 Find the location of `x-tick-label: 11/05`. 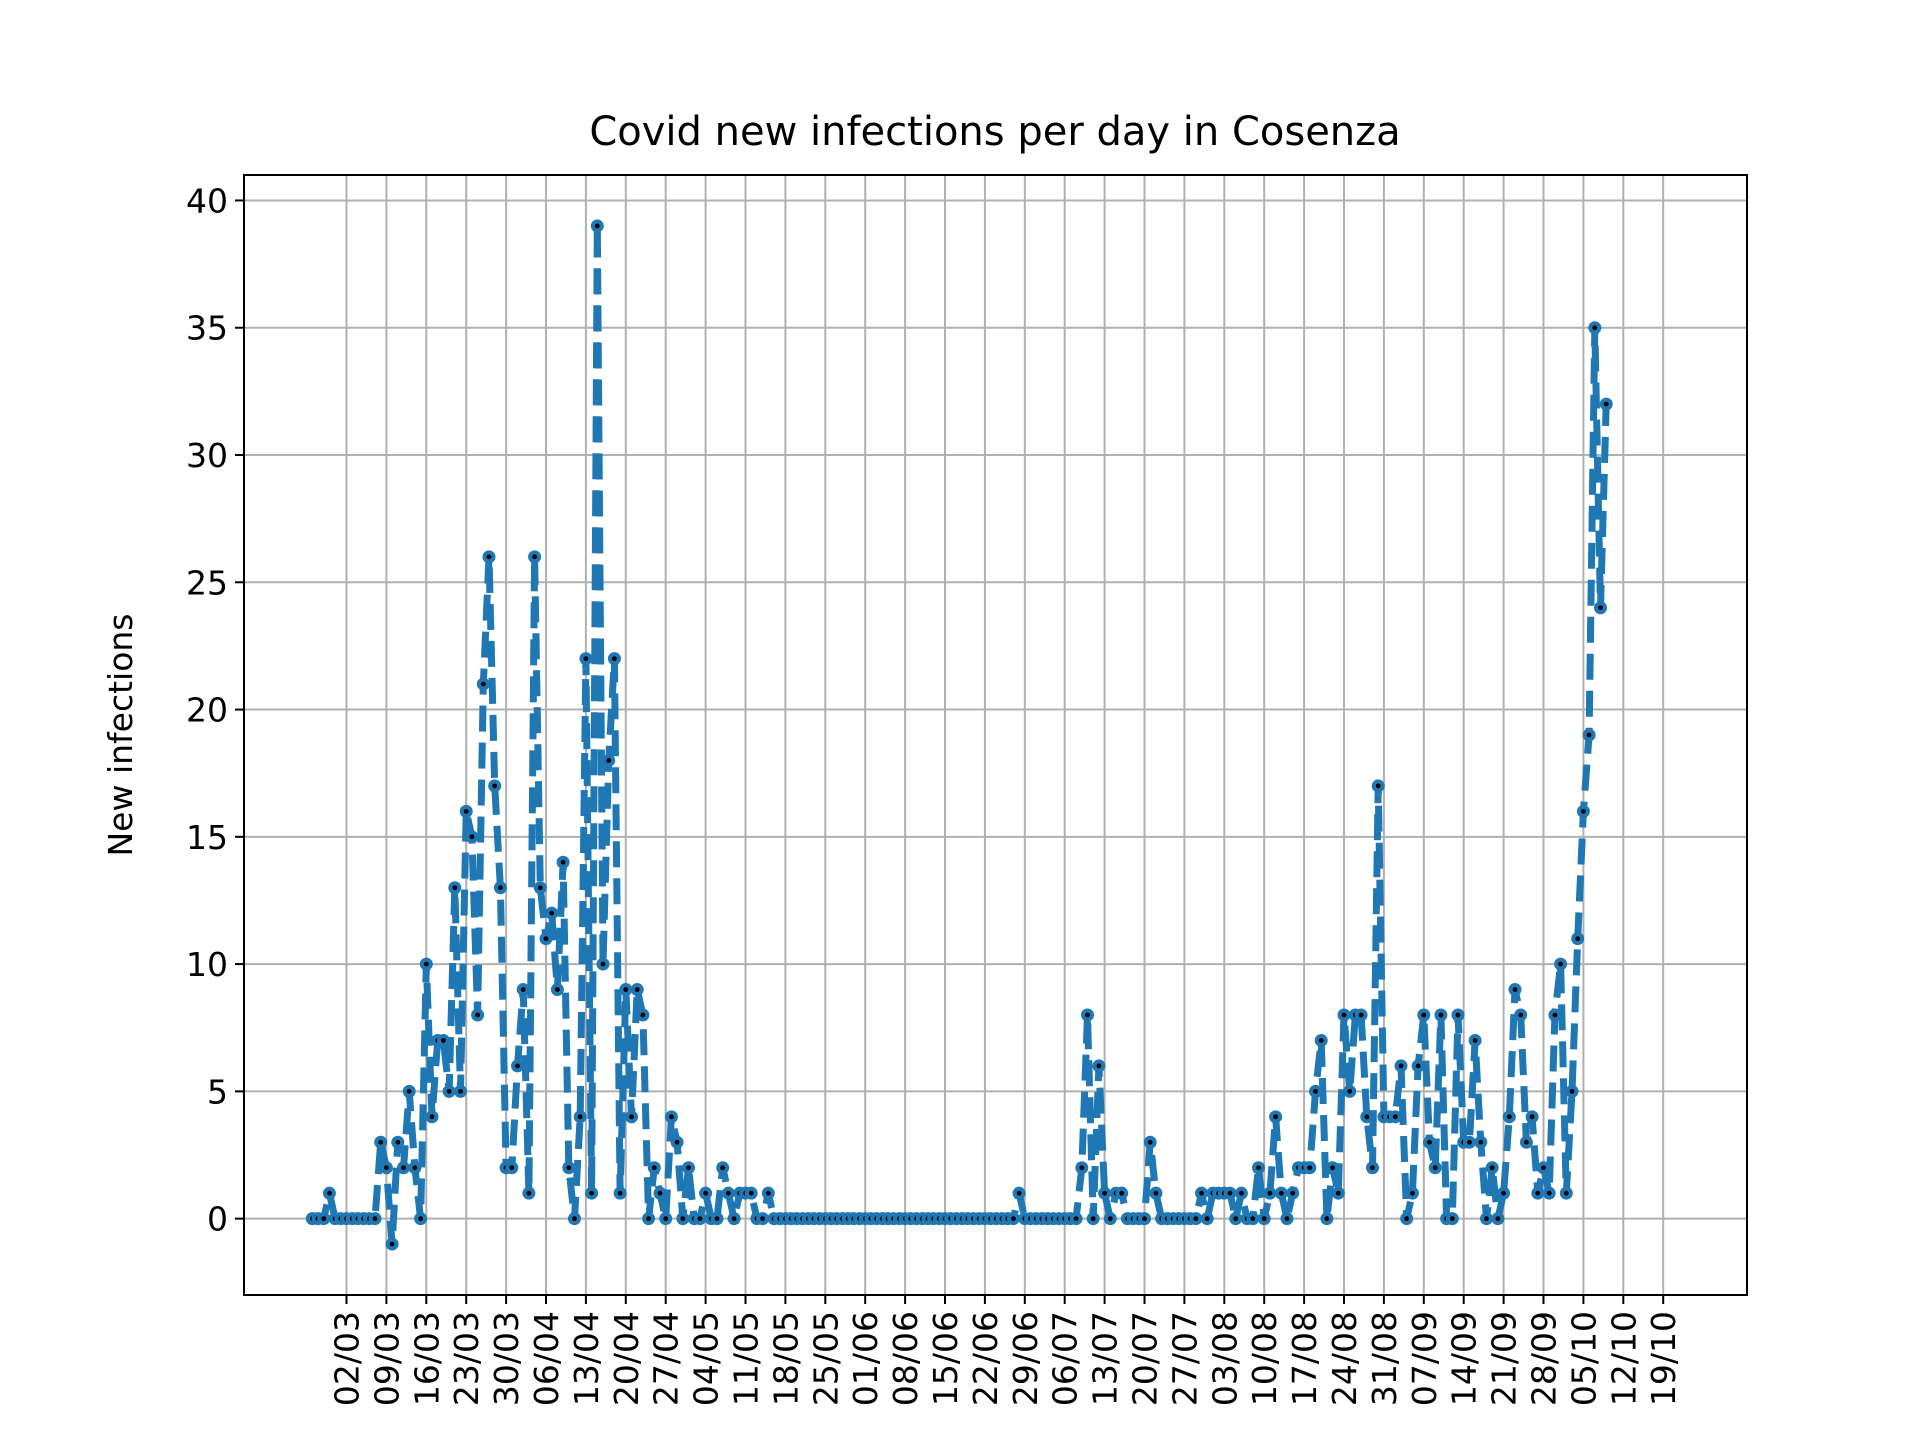

x-tick-label: 11/05 is located at coordinates (746, 1358).